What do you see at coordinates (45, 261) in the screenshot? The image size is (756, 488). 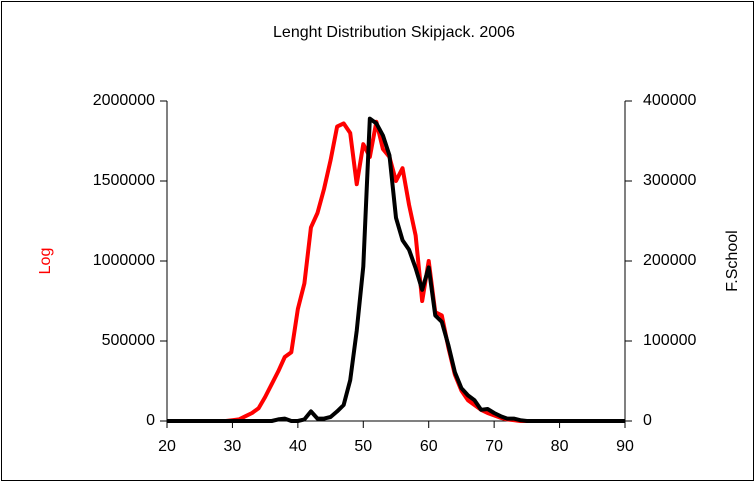 I see `y-axis-label: Log` at bounding box center [45, 261].